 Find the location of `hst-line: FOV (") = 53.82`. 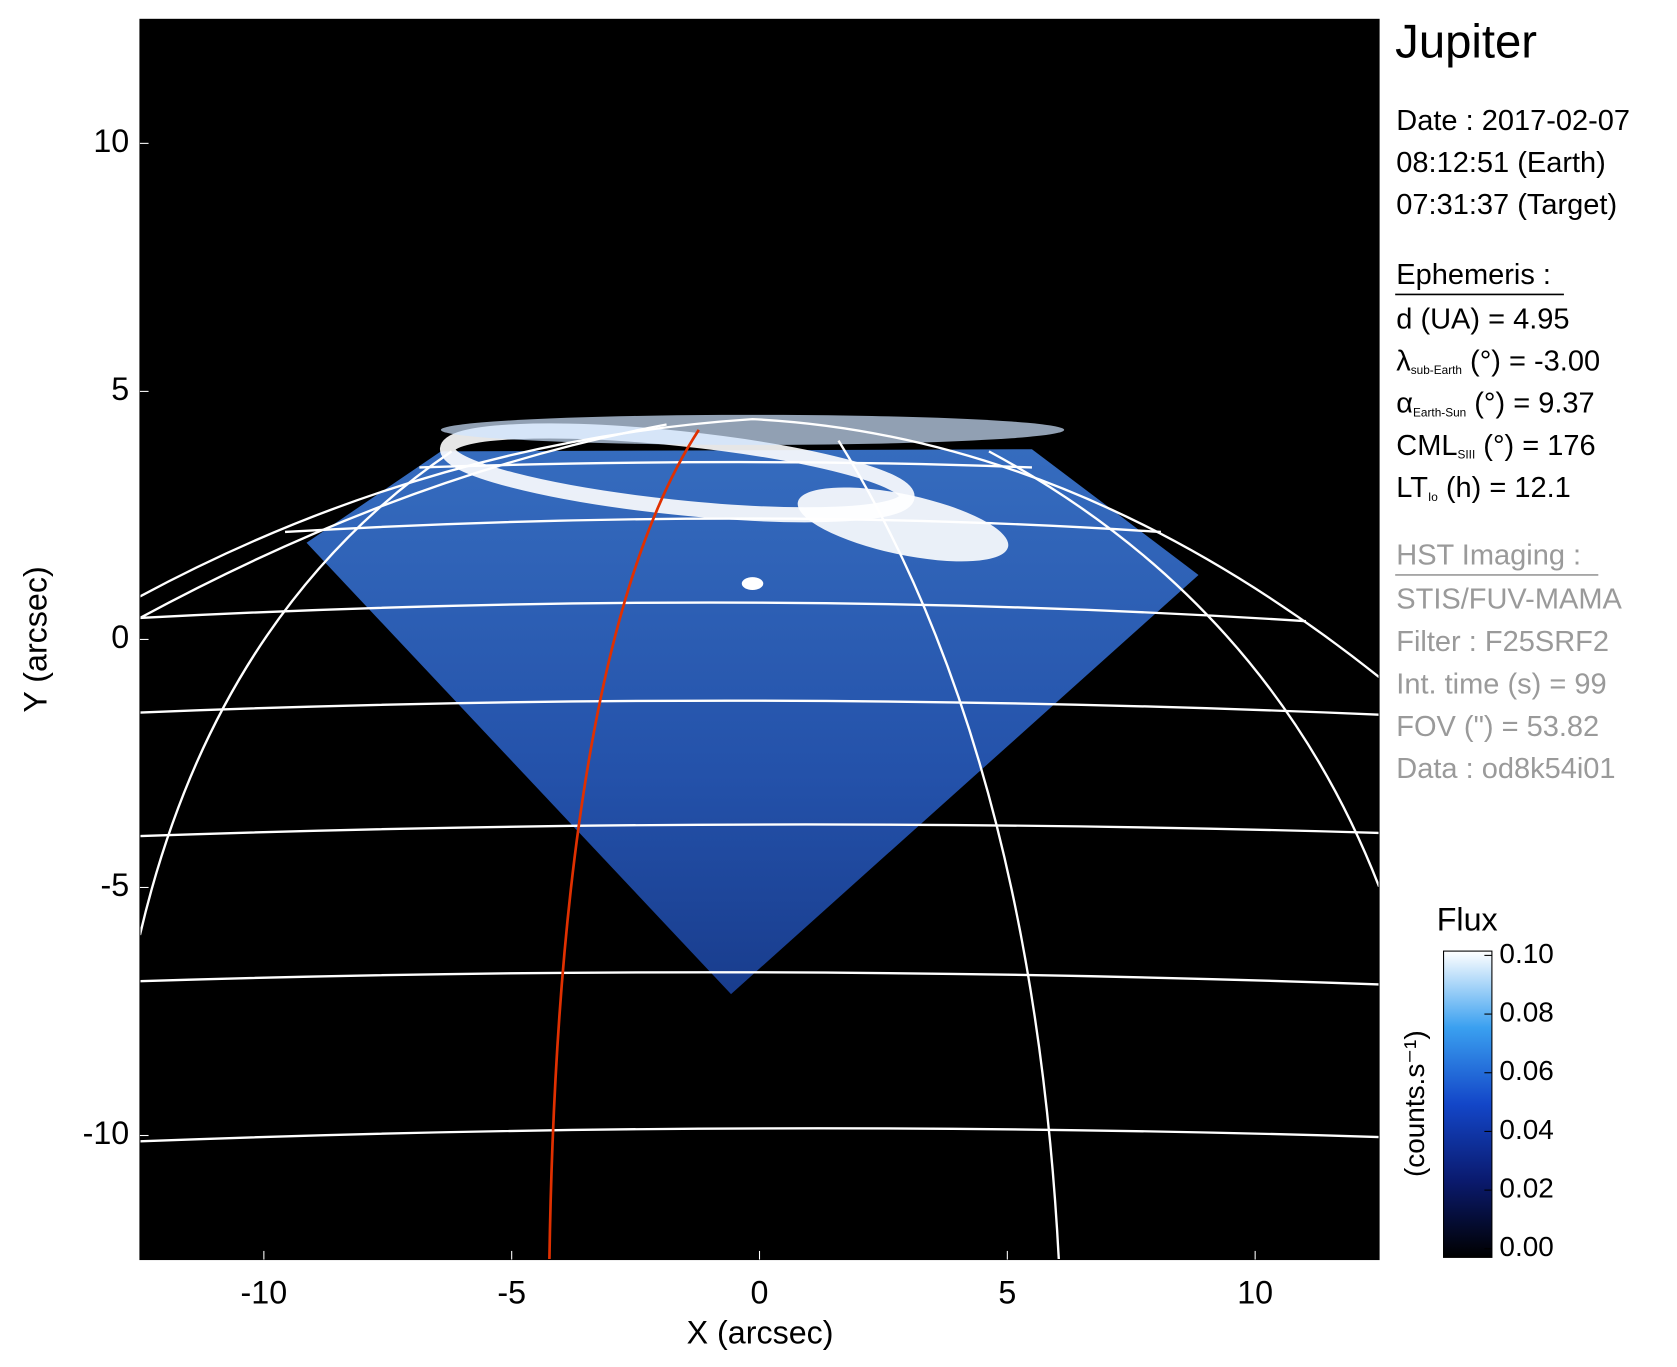

hst-line: FOV (") = 53.82 is located at coordinates (1497, 727).